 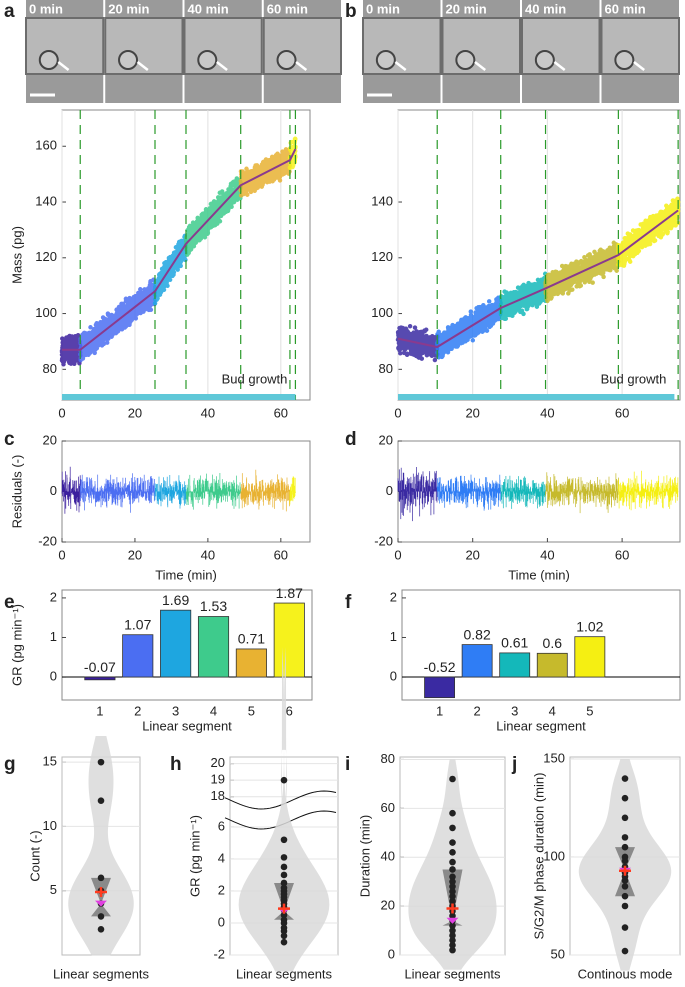 What do you see at coordinates (16, 492) in the screenshot?
I see `y-axis-label: Residuals (-)` at bounding box center [16, 492].